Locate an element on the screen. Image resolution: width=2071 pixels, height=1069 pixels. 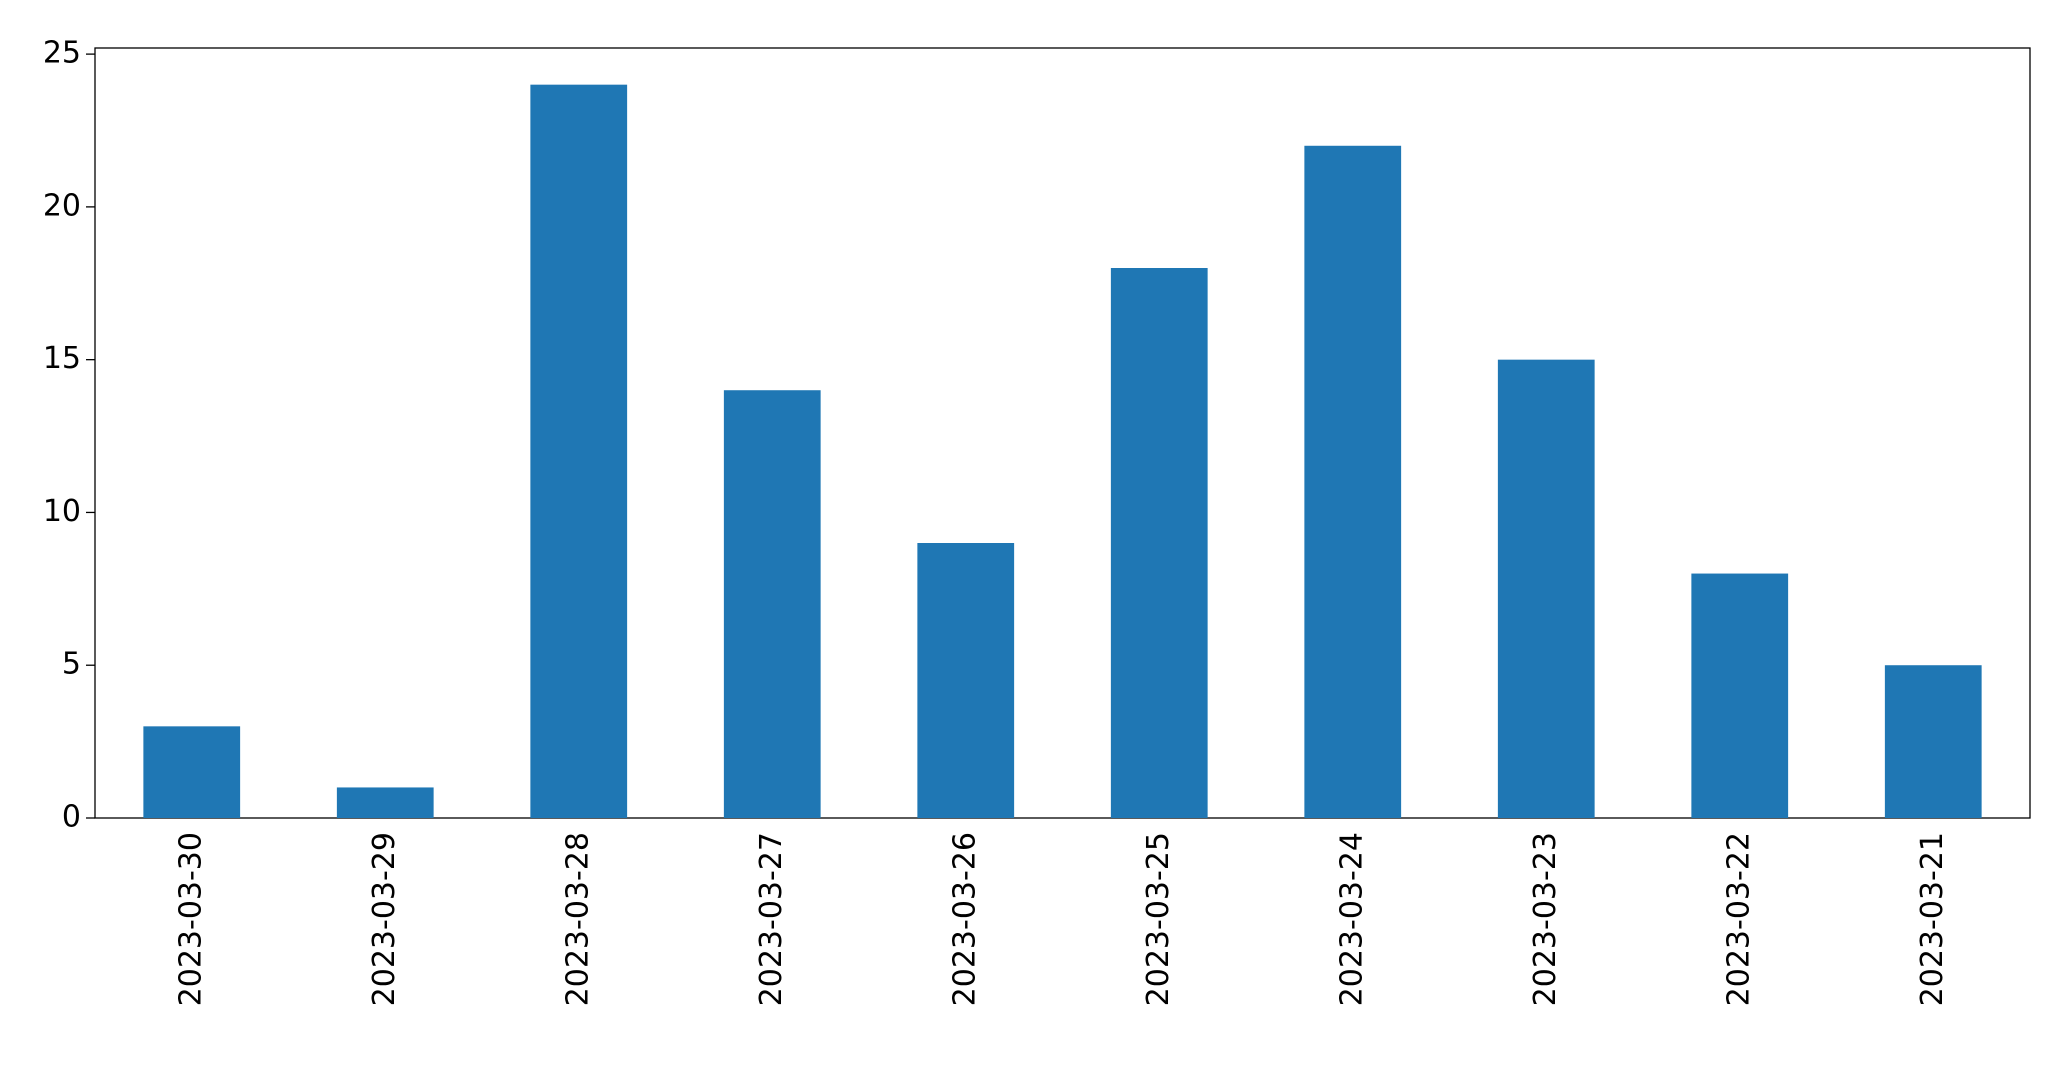
y-tick-label: 10 is located at coordinates (62, 511).